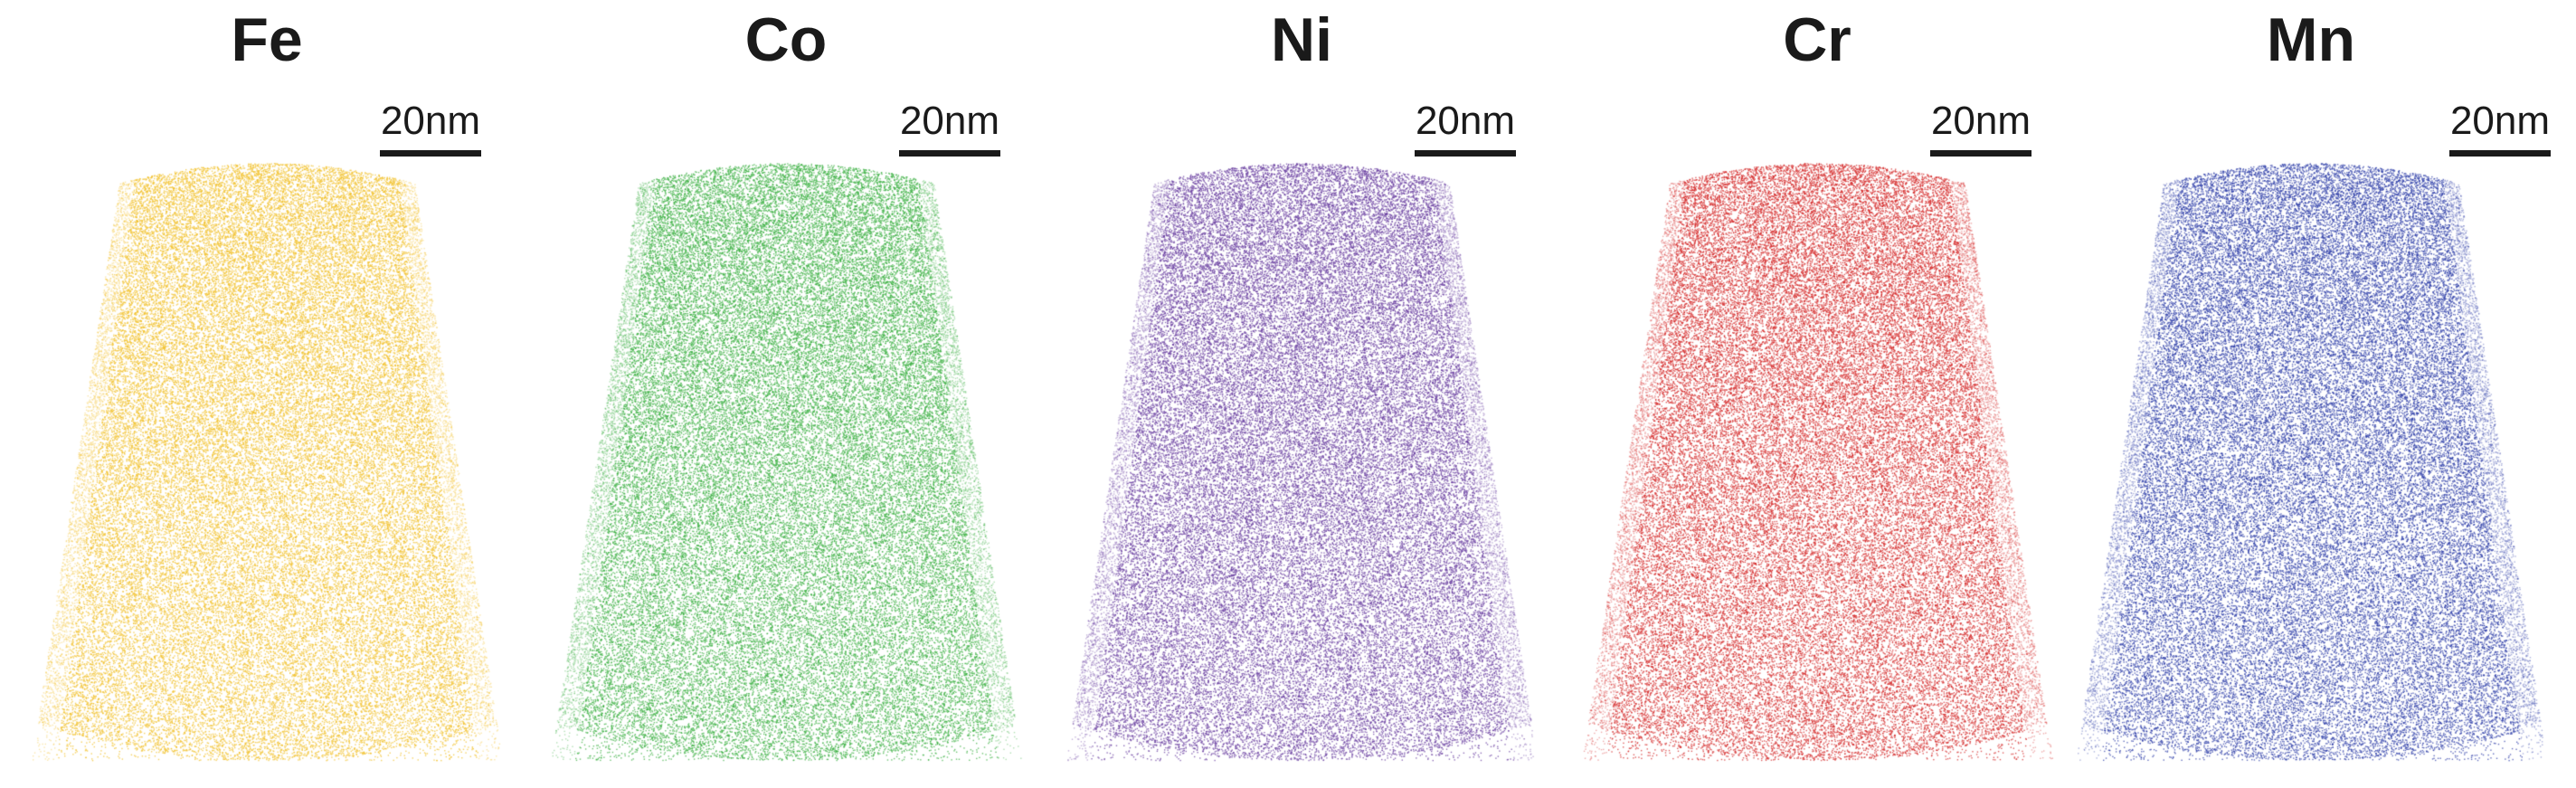 The height and width of the screenshot is (788, 2576). I want to click on element-title: Ni, so click(1301, 39).